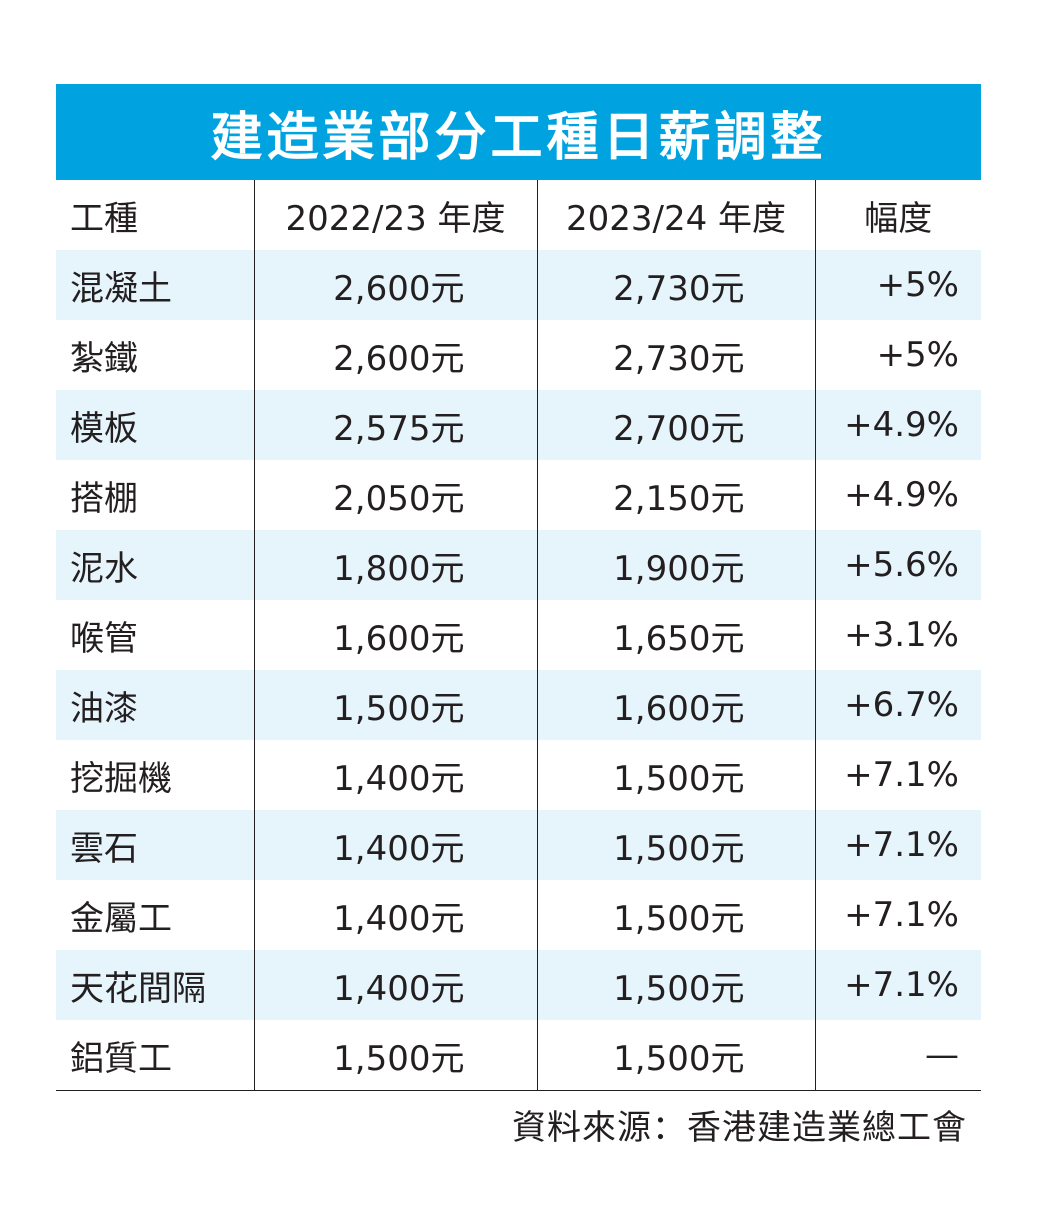  I want to click on trade-cell: 金屬工, so click(121, 918).